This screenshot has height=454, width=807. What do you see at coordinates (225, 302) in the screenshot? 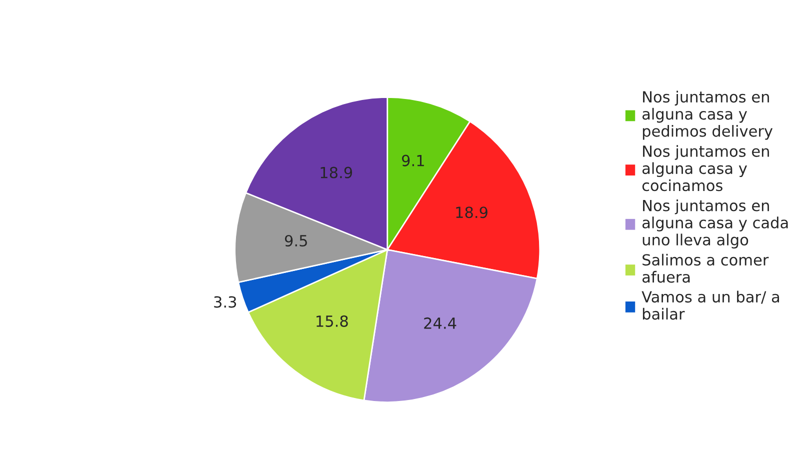
I see `data-label: 3.3` at bounding box center [225, 302].